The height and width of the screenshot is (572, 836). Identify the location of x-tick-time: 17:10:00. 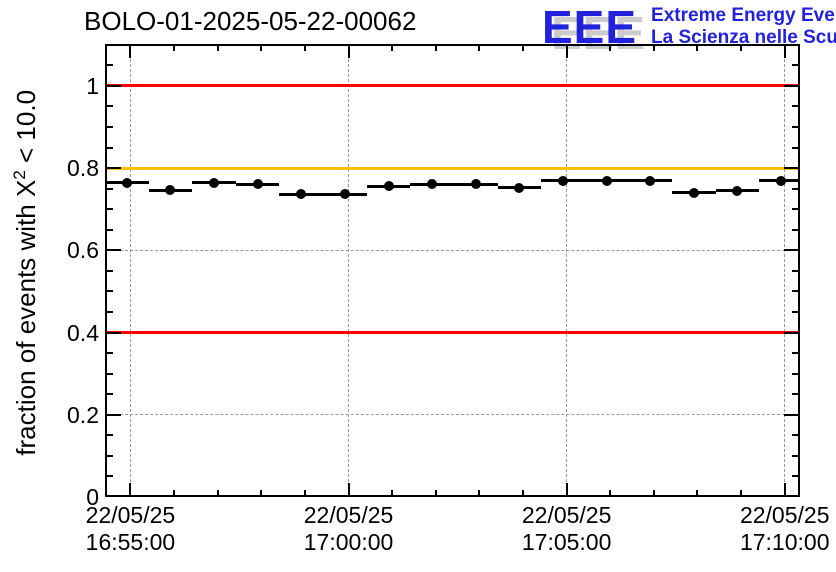
(784, 542).